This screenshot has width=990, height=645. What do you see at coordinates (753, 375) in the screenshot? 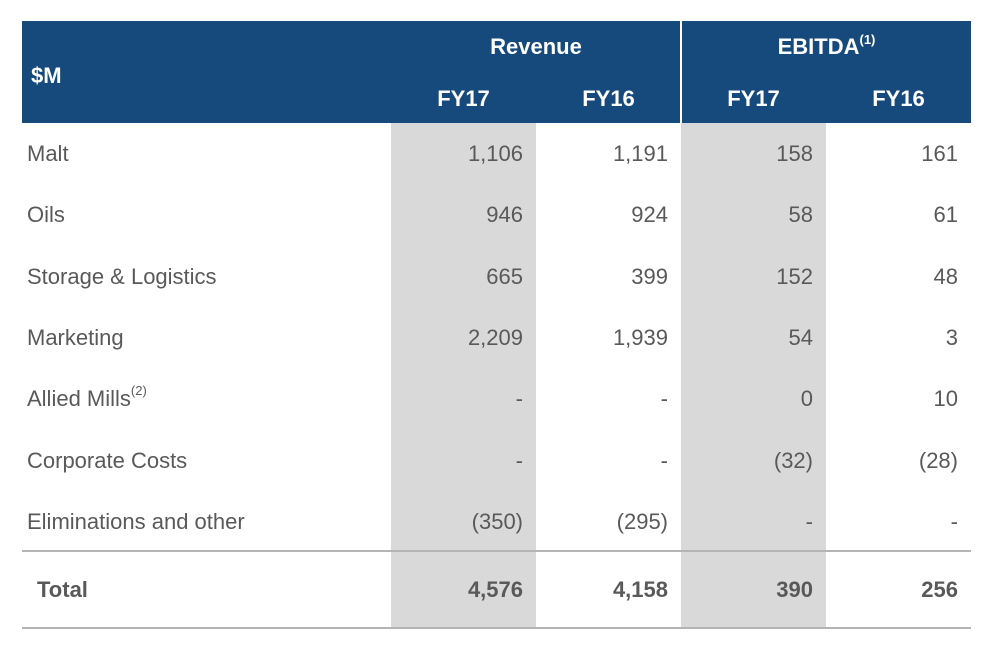
I see `ebitda-fy17-column-shade` at bounding box center [753, 375].